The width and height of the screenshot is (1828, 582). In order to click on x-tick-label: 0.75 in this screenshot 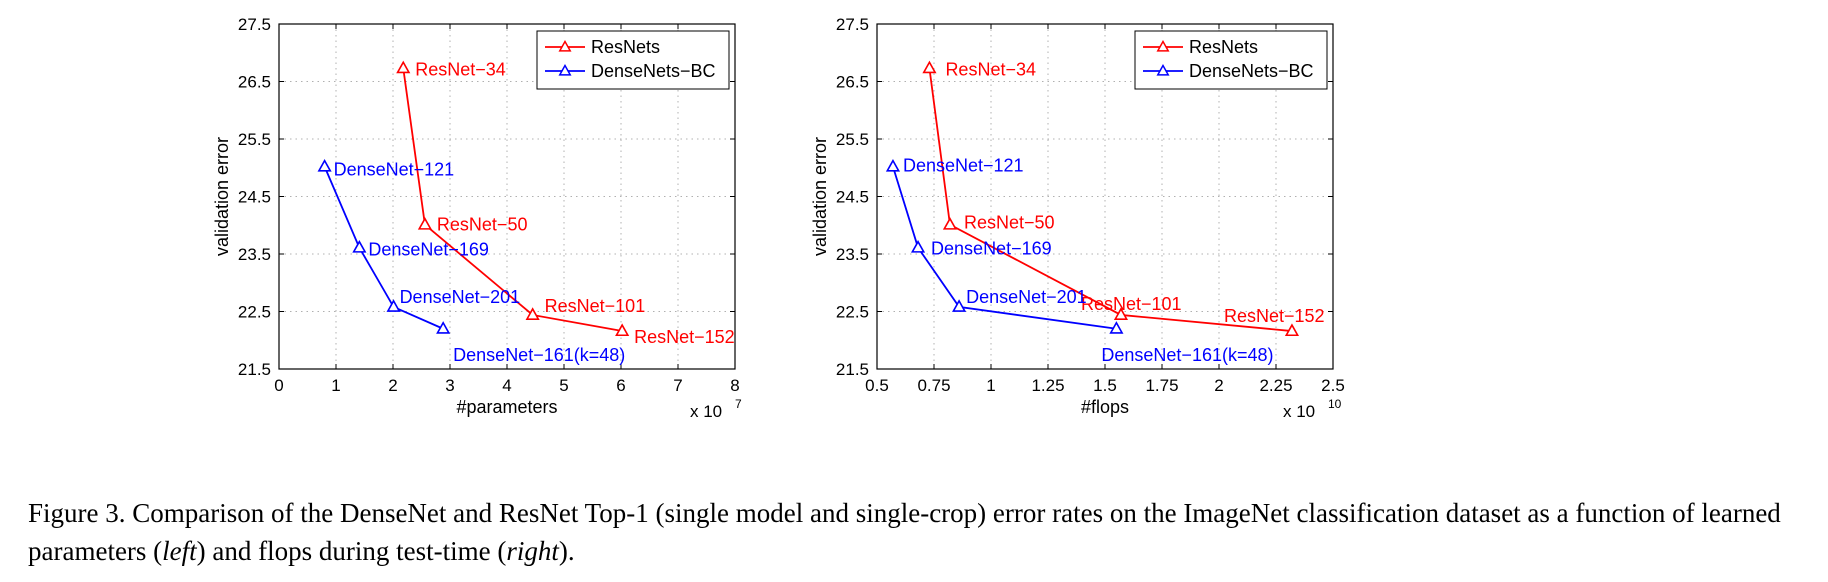, I will do `click(933, 385)`.